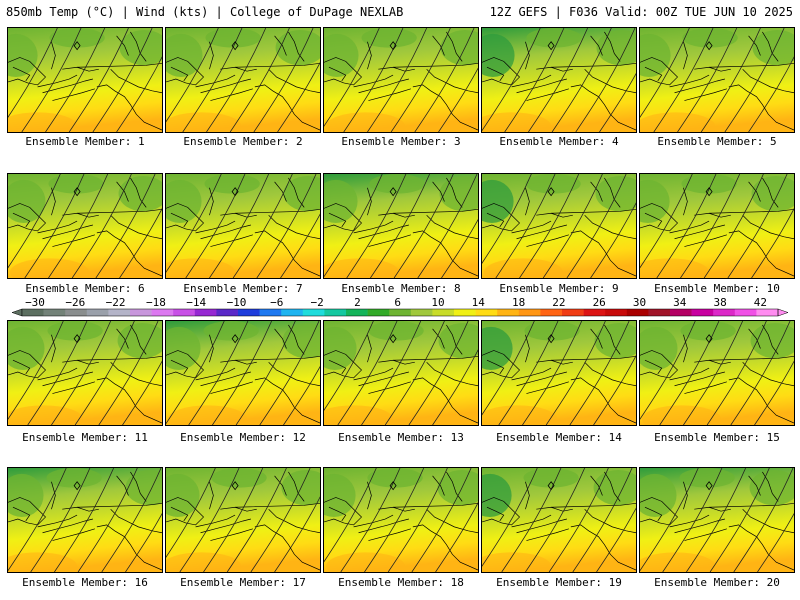 This screenshot has width=800, height=600. What do you see at coordinates (236, 302) in the screenshot?
I see `colorbar-tick-label: −10` at bounding box center [236, 302].